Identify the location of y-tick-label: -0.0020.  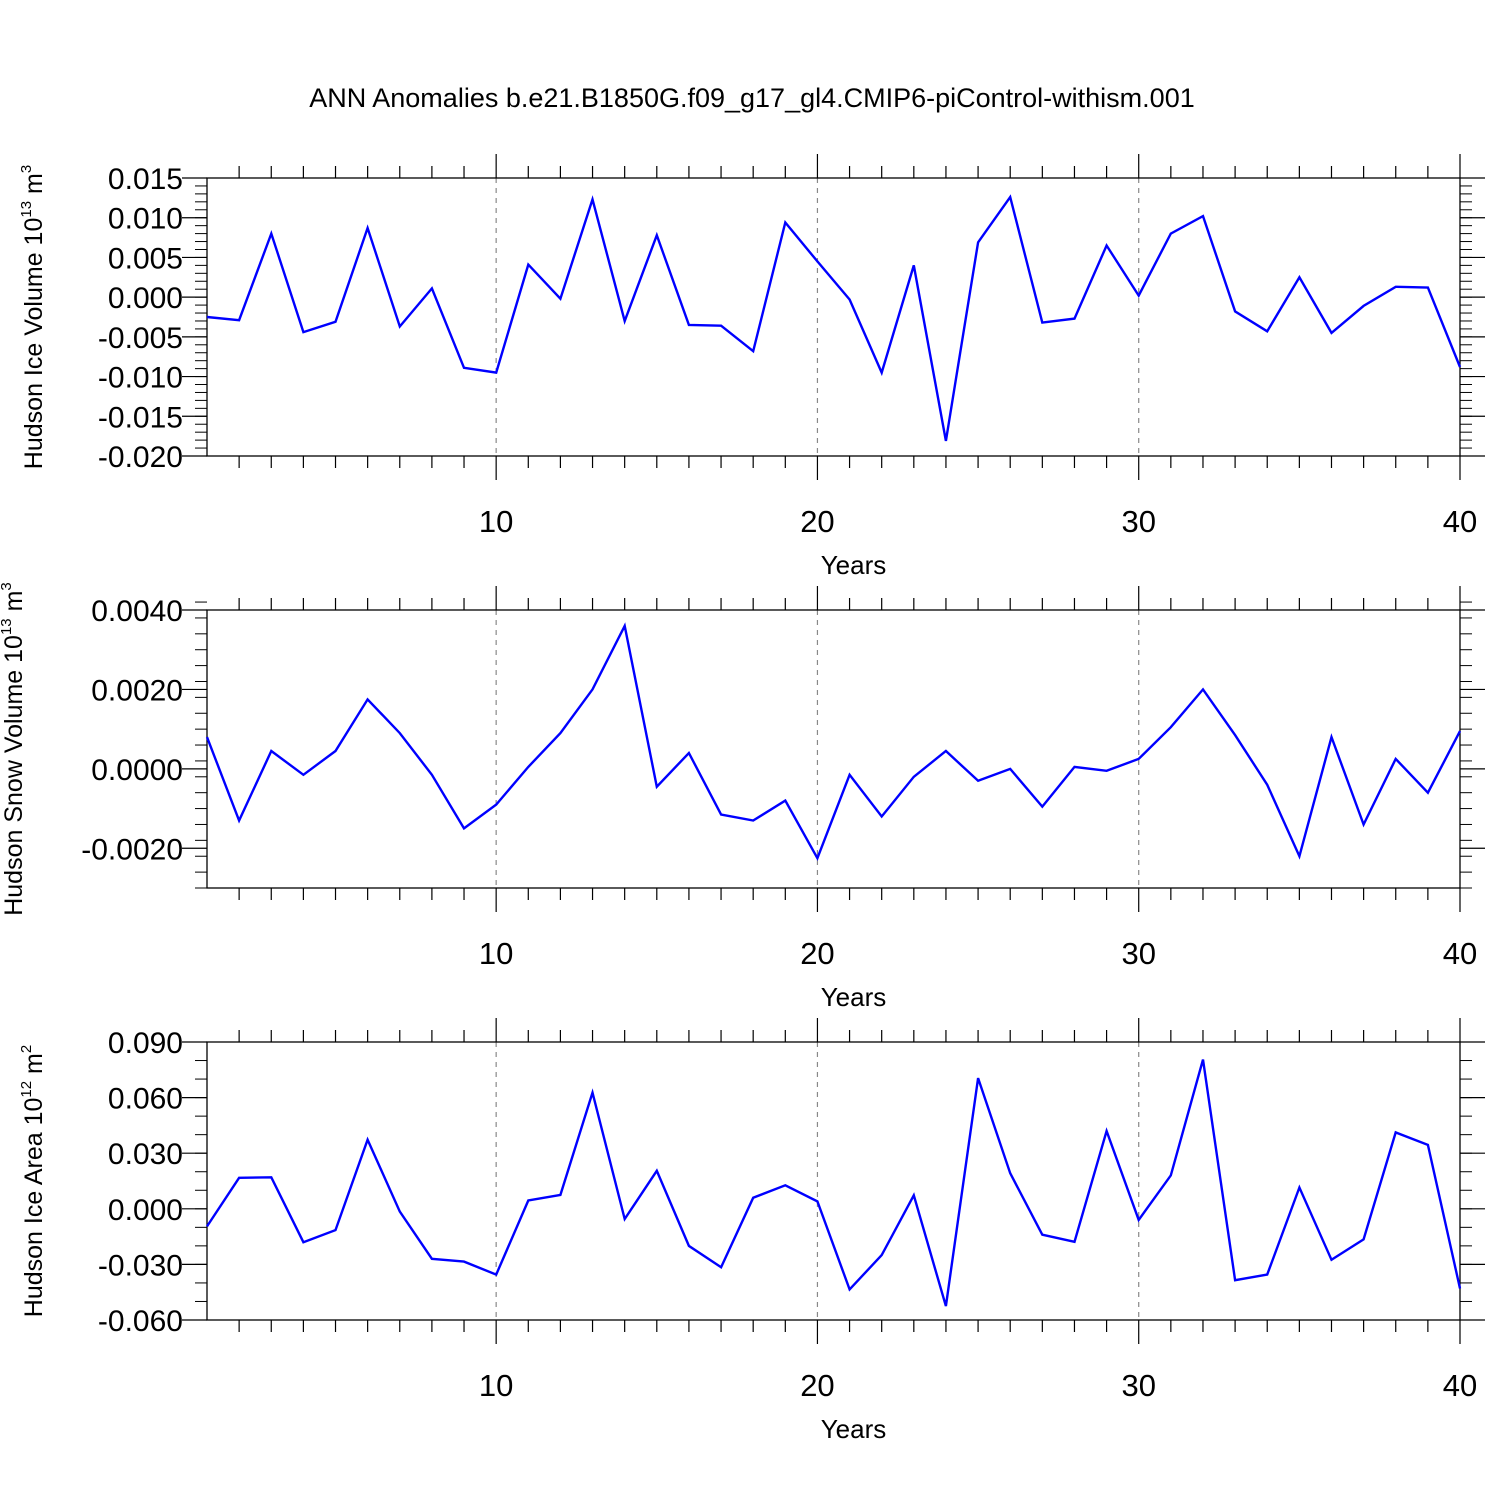
(132, 849).